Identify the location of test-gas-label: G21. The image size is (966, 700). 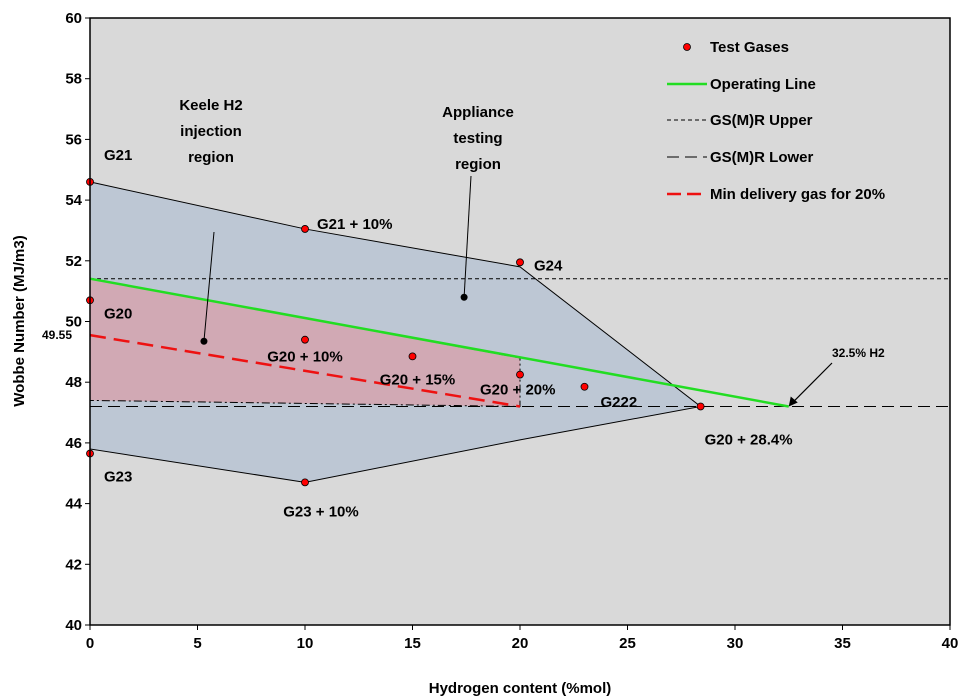
(118, 155).